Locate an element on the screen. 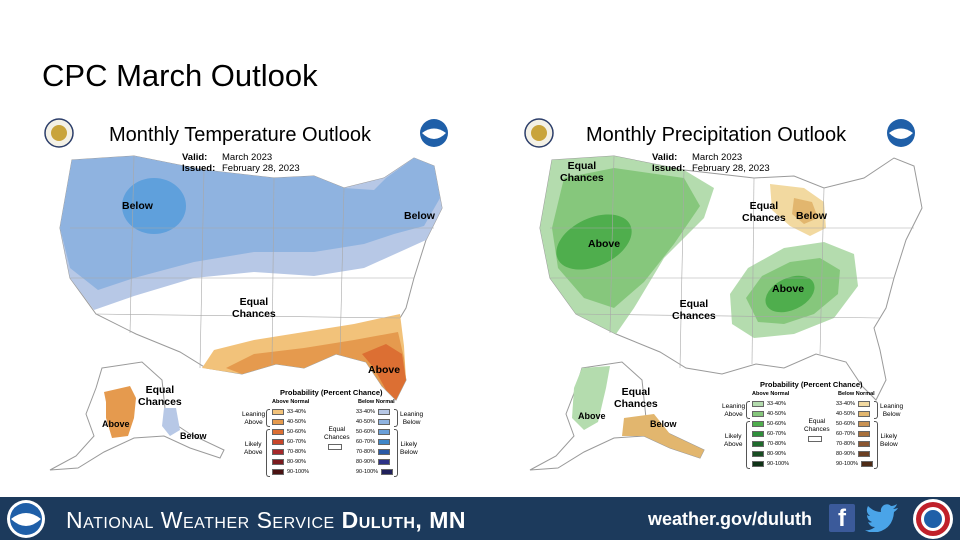 This screenshot has height=540, width=960. region-label-equal-south: Equal Chances is located at coordinates (694, 310).